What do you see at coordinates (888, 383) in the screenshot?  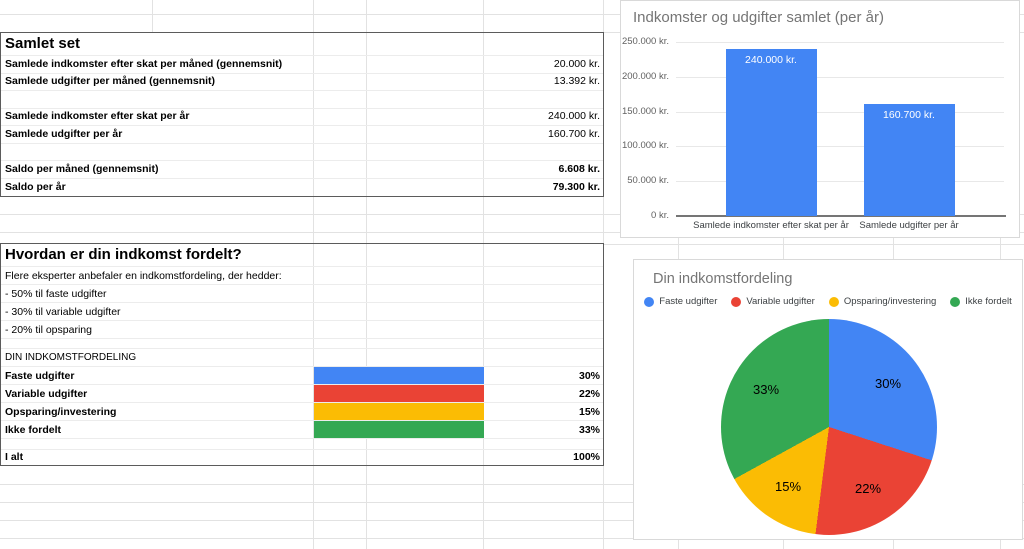 I see `pie-slice-label: 30%` at bounding box center [888, 383].